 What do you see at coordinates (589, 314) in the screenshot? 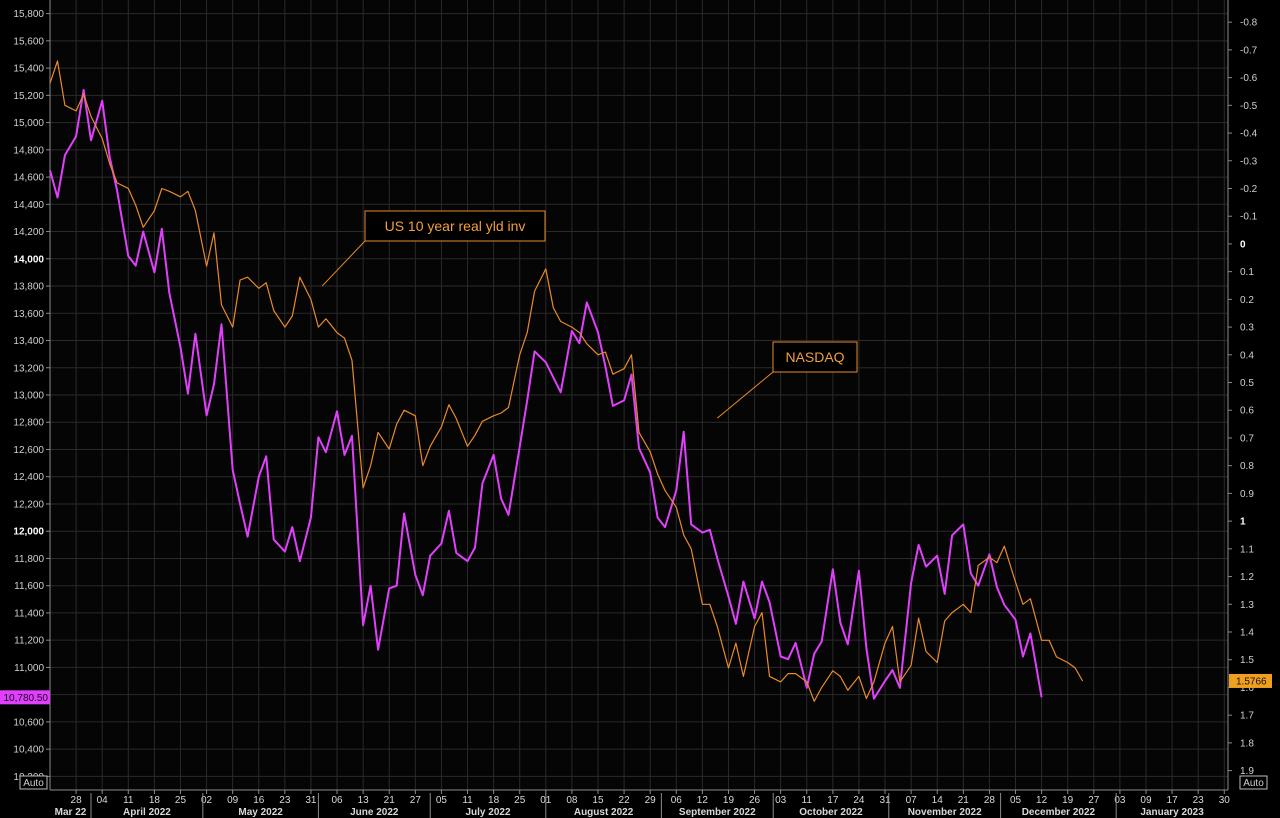
I see `annotations: US 10 year real yld inv NASDAQ` at bounding box center [589, 314].